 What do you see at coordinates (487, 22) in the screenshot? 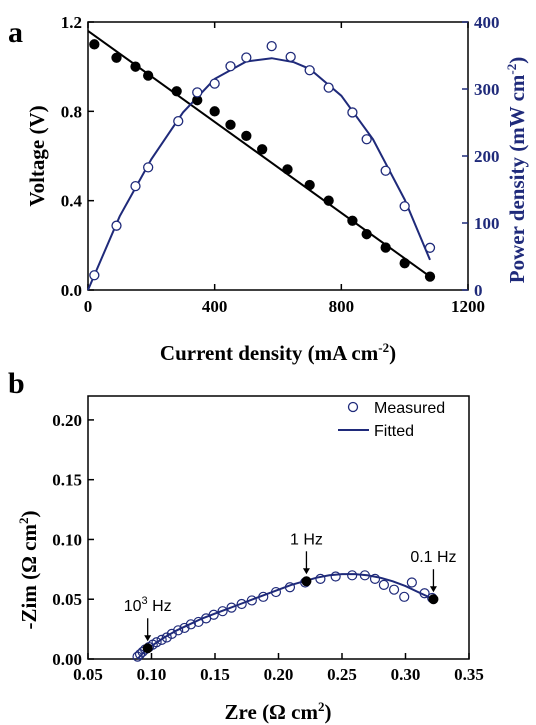
I see `y2-tick-label: 400` at bounding box center [487, 22].